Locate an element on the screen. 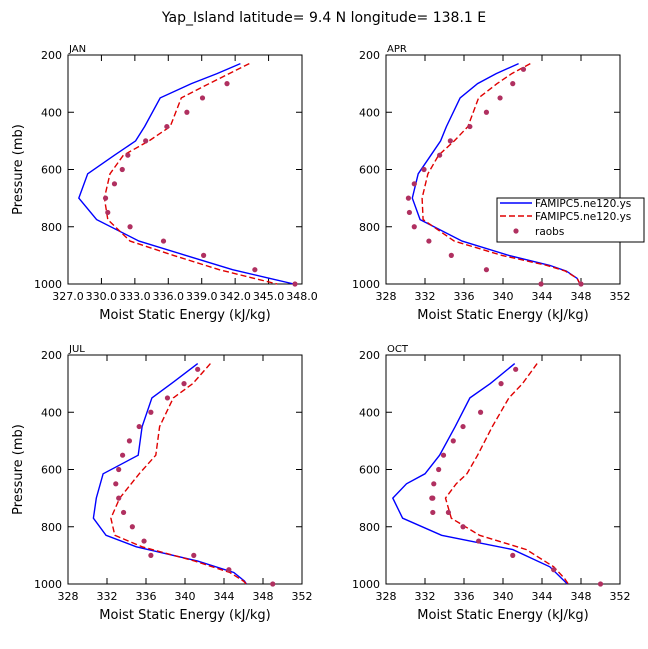 Image resolution: width=648 pixels, height=649 pixels. x-tick-label: 345.0 is located at coordinates (269, 296).